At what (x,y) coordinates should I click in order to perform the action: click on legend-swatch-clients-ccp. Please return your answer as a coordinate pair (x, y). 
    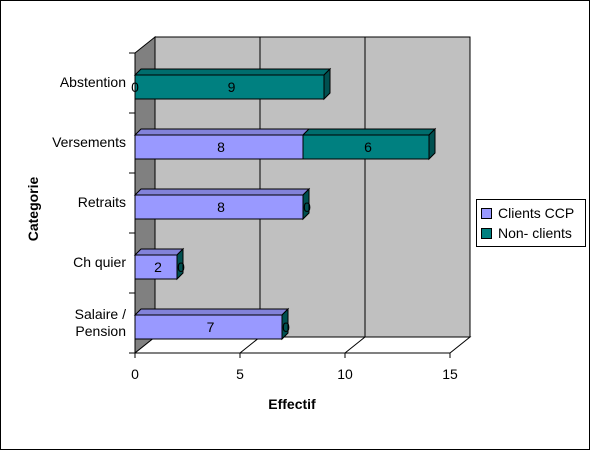
    Looking at the image, I should click on (486, 213).